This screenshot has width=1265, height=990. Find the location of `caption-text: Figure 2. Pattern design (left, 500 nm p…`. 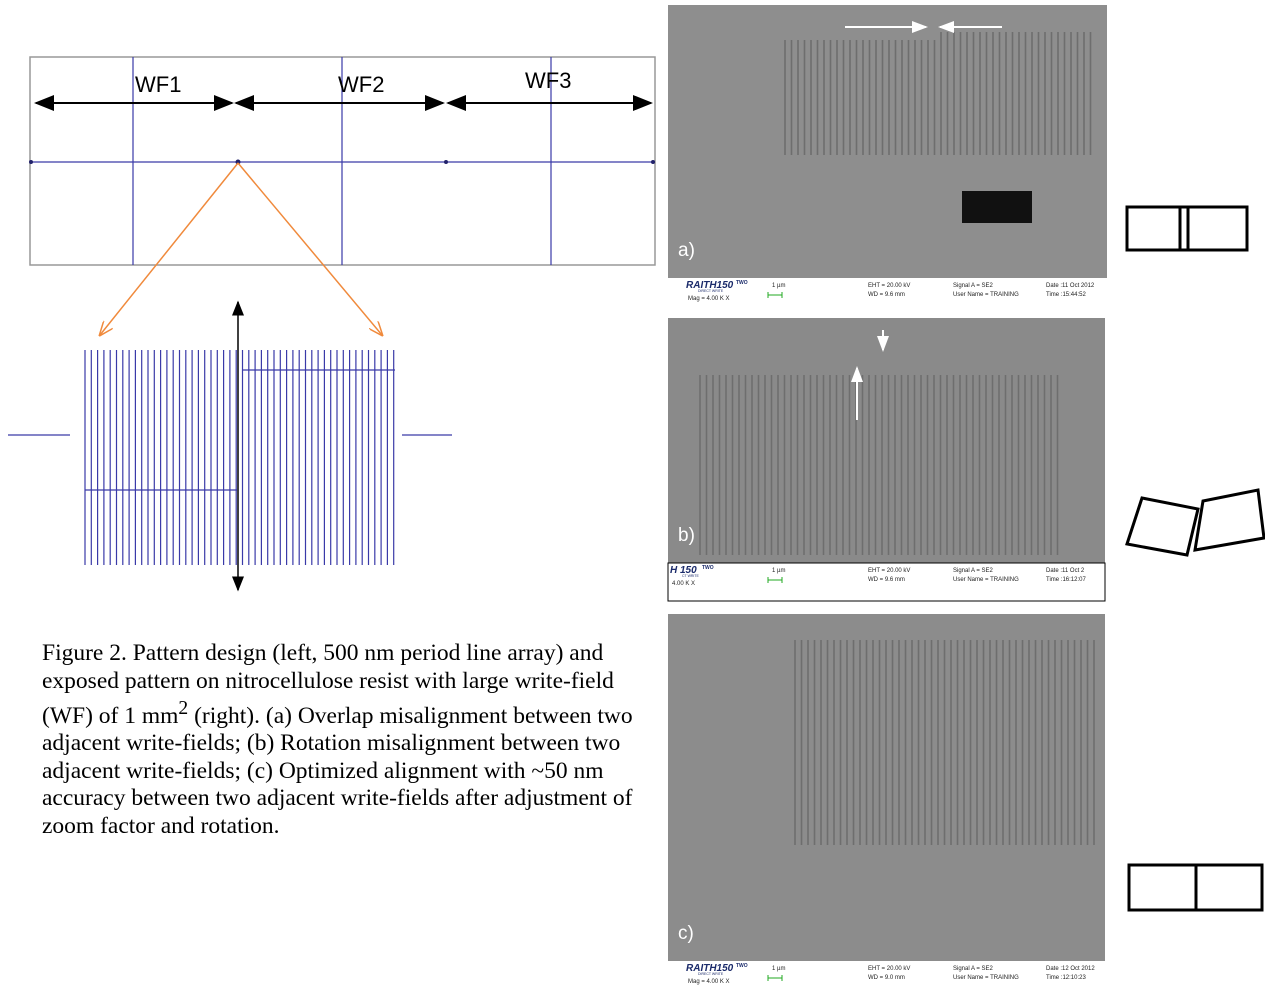

caption-text: Figure 2. Pattern design (left, 500 nm p… is located at coordinates (328, 684).